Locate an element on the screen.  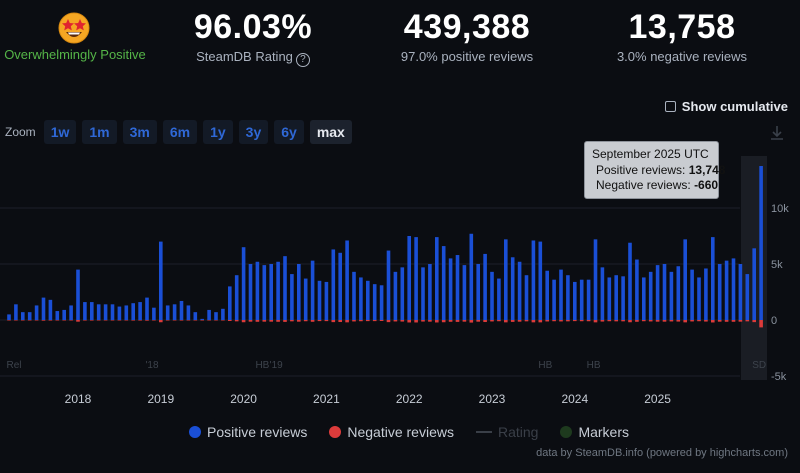
legend-positive: Positive reviews is located at coordinates (247, 432).